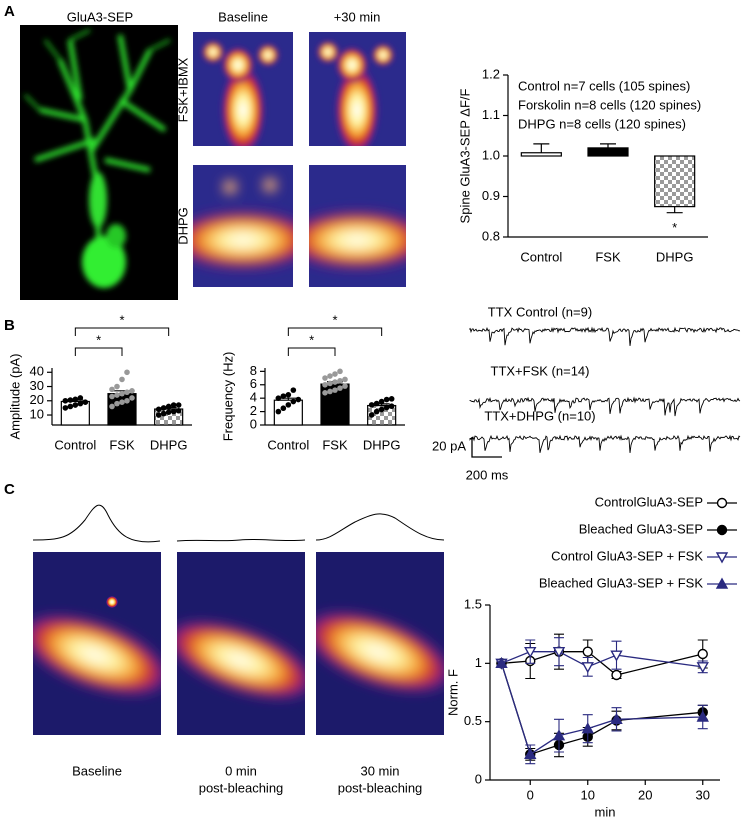  I want to click on y-tick-label: 6, so click(253, 383).